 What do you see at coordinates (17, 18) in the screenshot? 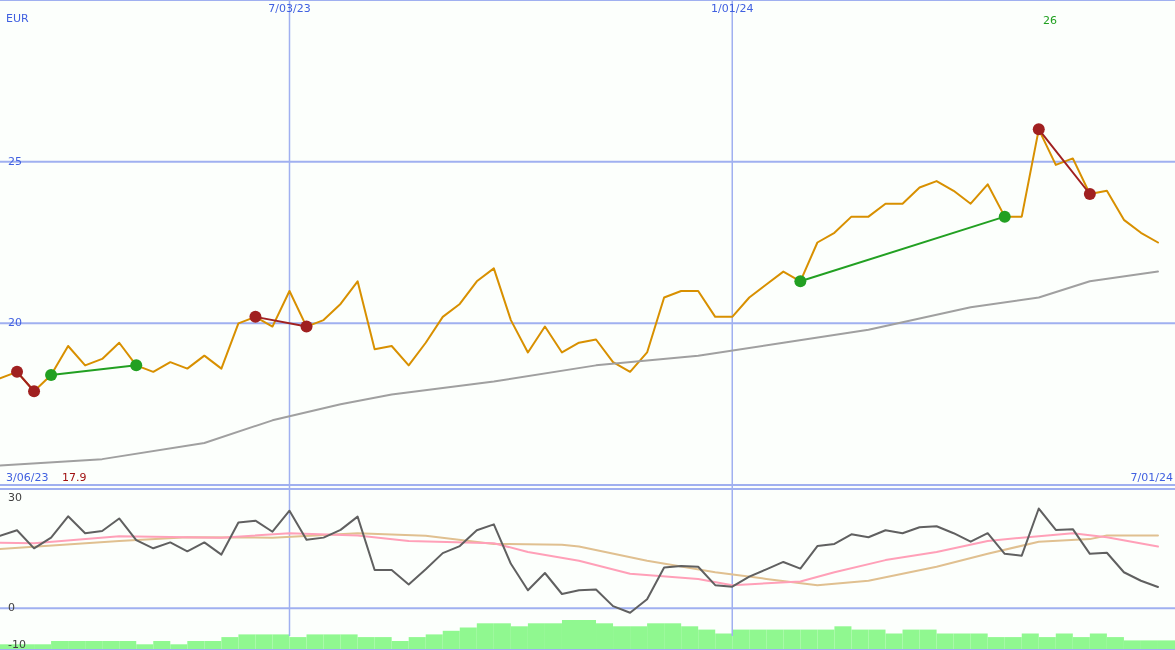
I see `y-axis-title: EUR` at bounding box center [17, 18].